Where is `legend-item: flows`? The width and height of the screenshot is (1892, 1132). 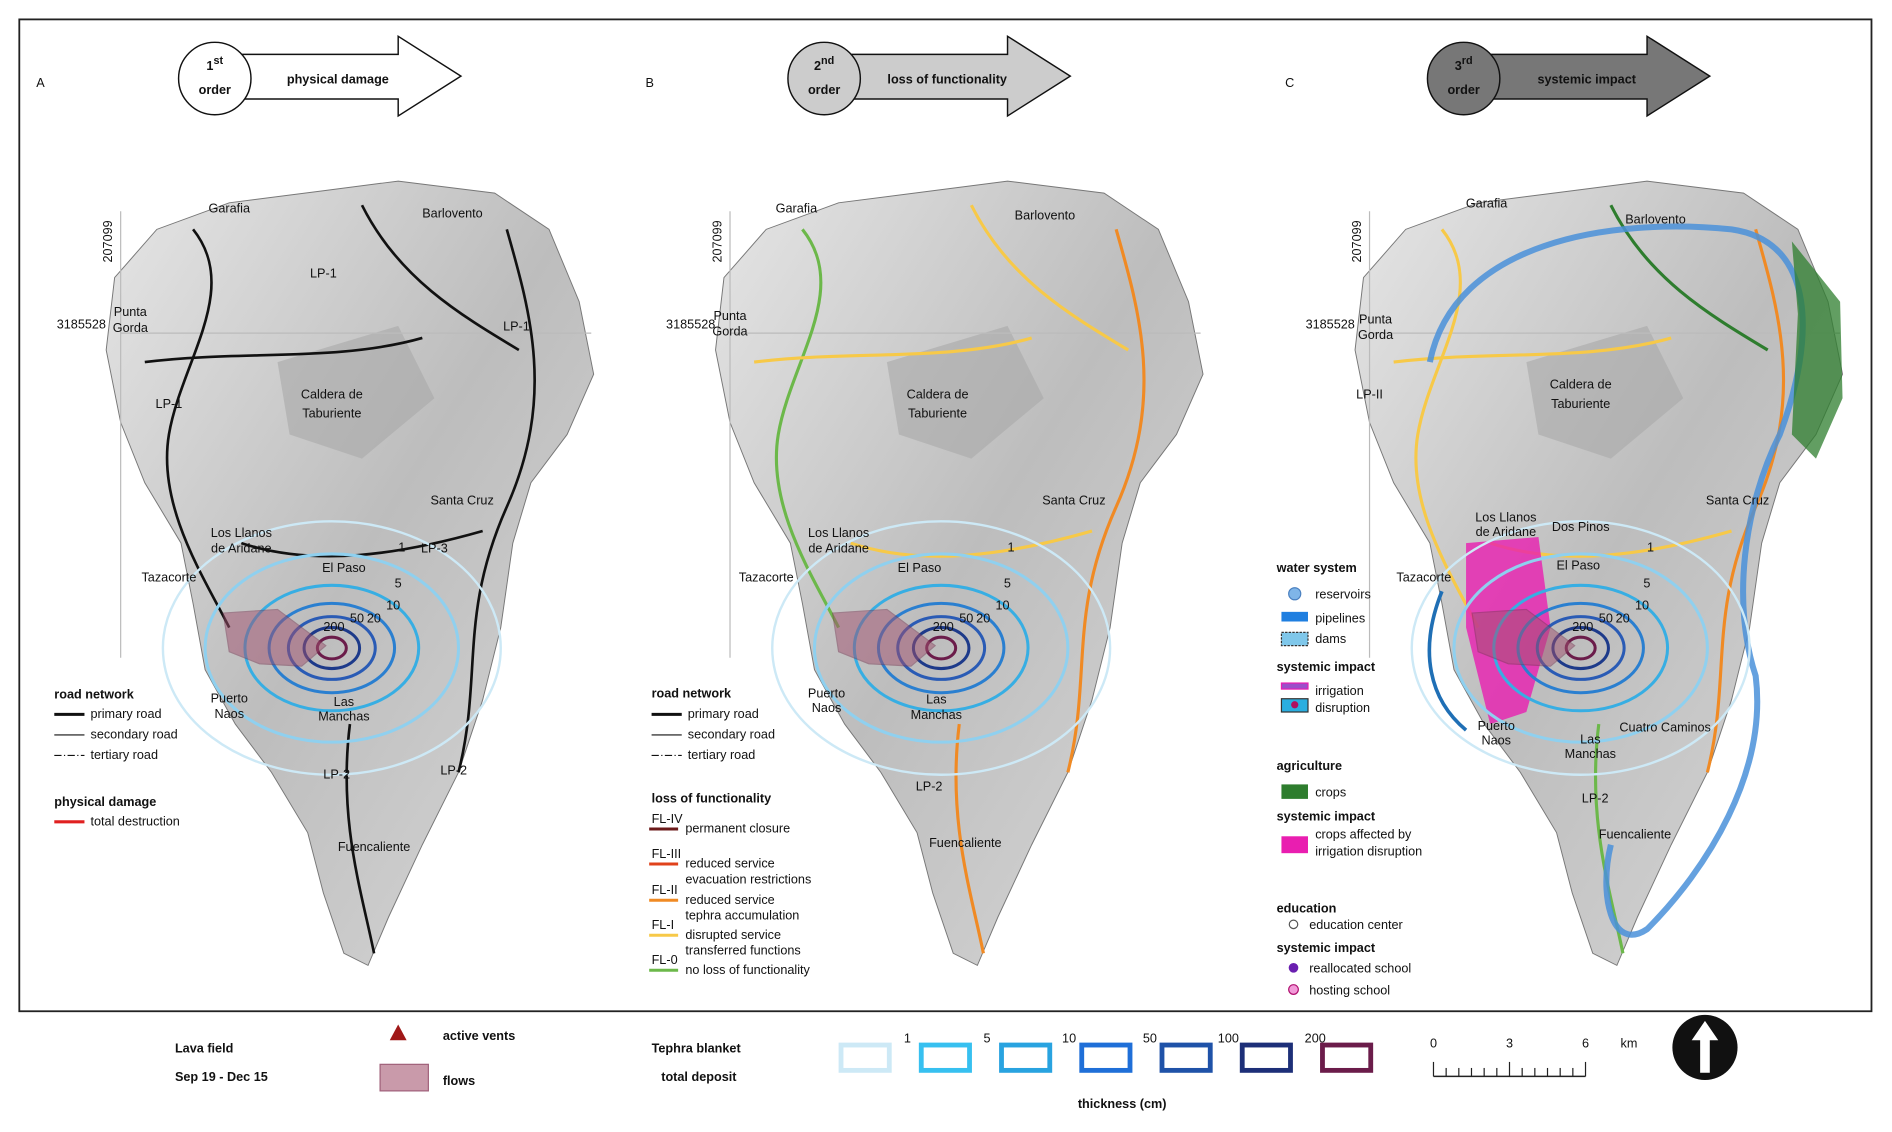
legend-item: flows is located at coordinates (459, 1081).